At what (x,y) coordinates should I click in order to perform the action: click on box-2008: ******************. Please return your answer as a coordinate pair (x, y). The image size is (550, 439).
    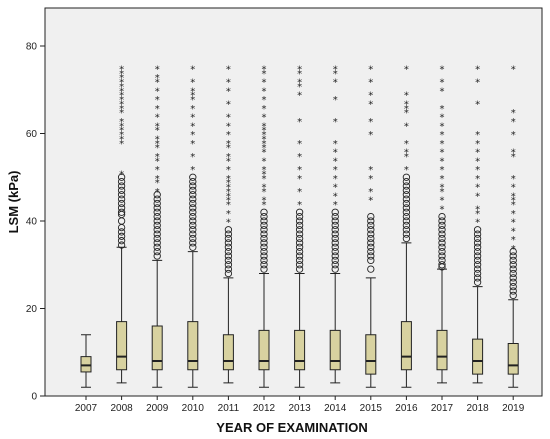
    Looking at the image, I should click on (122, 224).